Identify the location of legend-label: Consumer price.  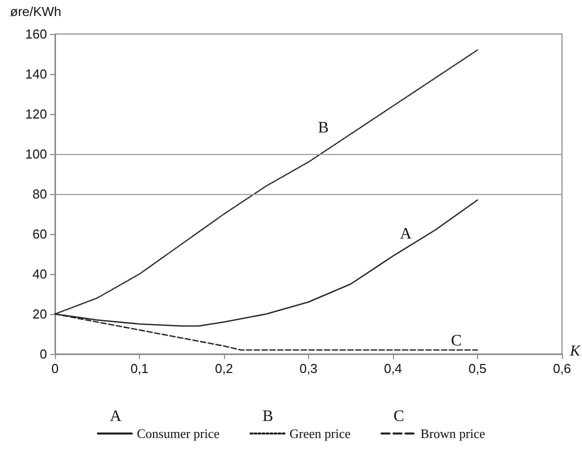
(178, 433).